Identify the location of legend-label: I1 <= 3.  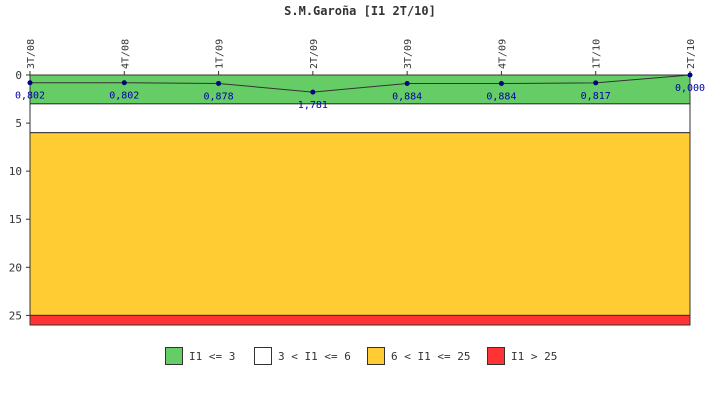
(212, 356).